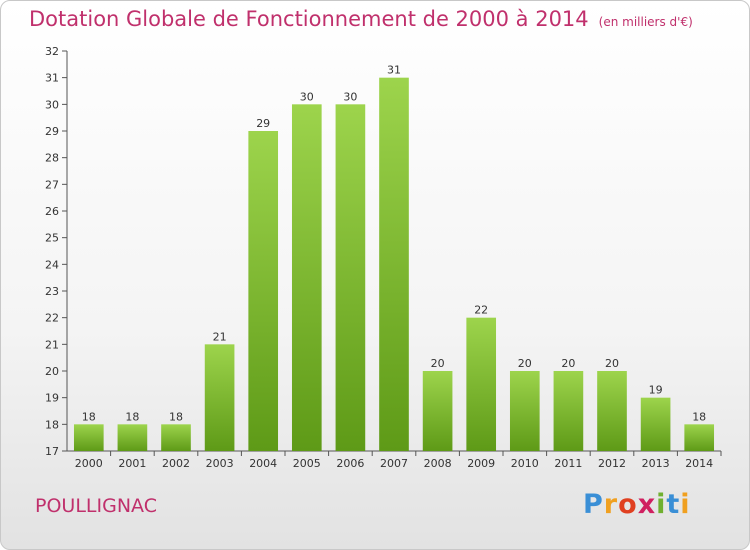 This screenshot has height=550, width=750. I want to click on y-tick-label: 27, so click(52, 184).